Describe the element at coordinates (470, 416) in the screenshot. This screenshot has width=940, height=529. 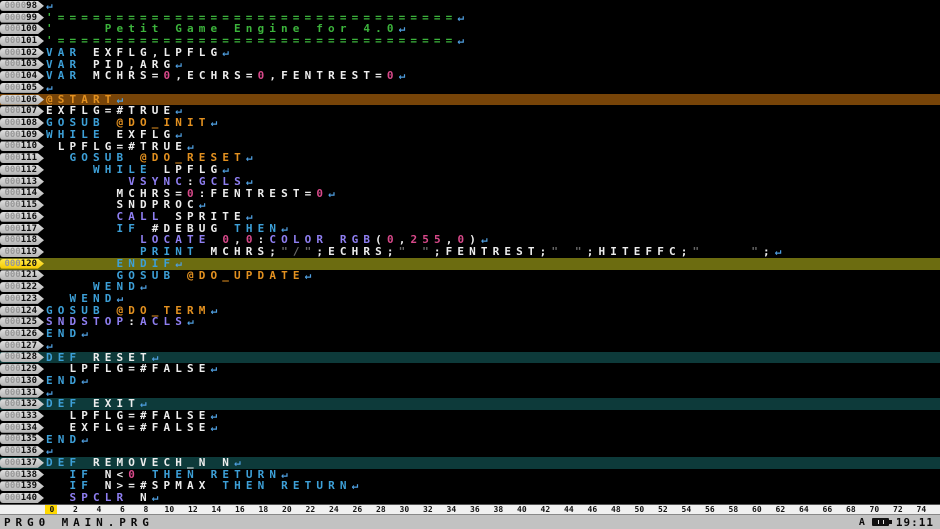
I see `code-line: 000 133 LPFLG=#FALSE↵` at that location.